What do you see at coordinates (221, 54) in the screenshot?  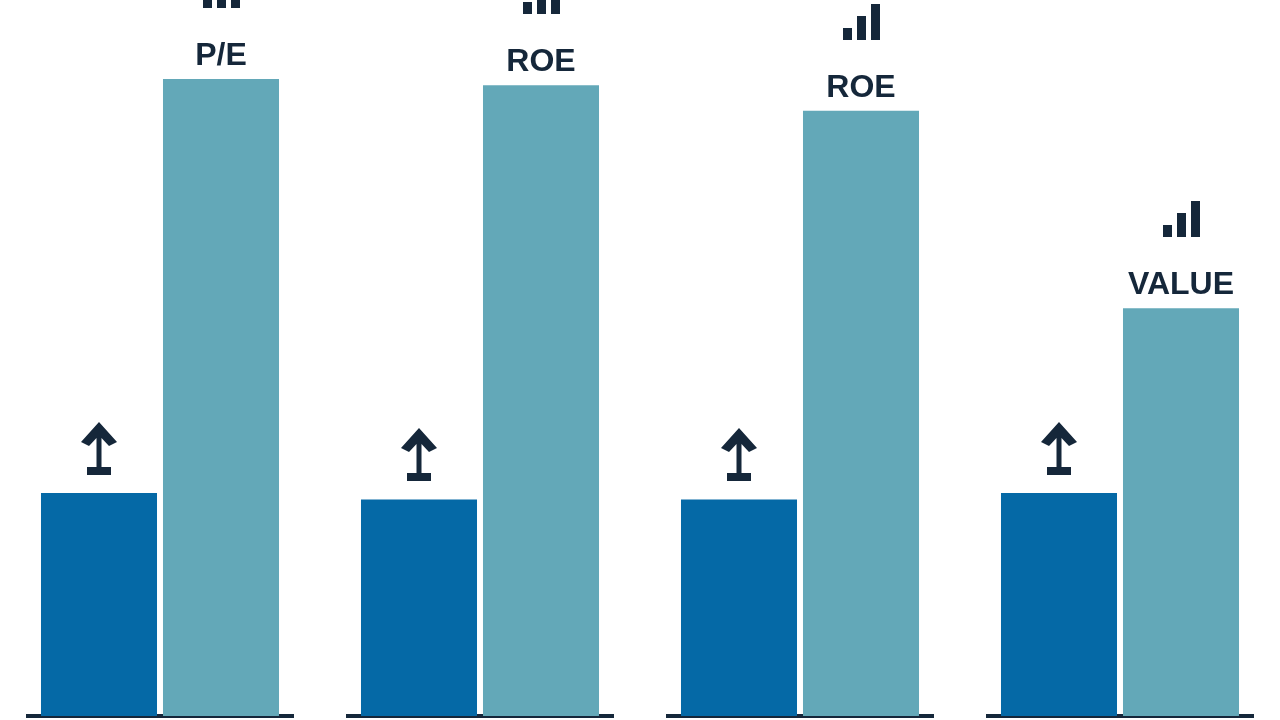 I see `x-tick-label: P/E` at bounding box center [221, 54].